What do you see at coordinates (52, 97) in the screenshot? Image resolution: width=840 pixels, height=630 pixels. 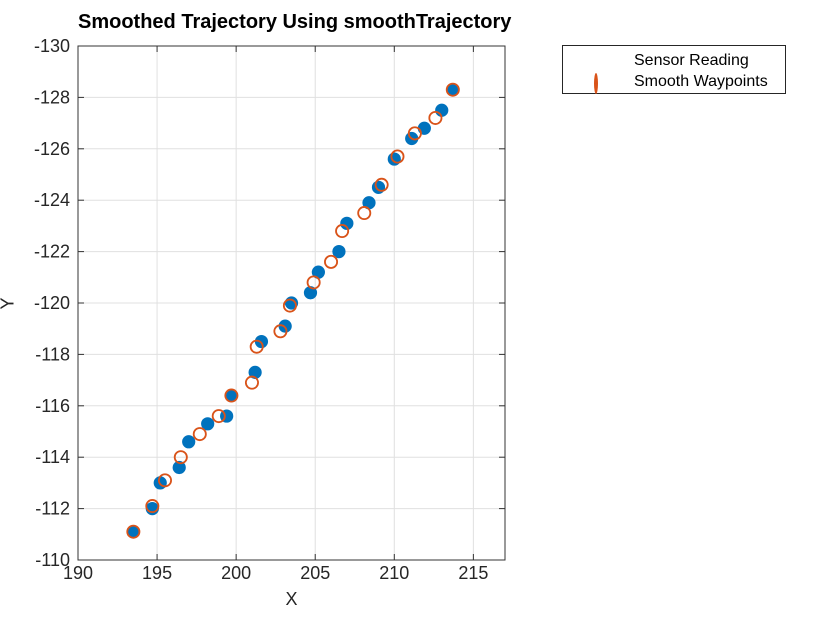 I see `y-tick-label: -128` at bounding box center [52, 97].